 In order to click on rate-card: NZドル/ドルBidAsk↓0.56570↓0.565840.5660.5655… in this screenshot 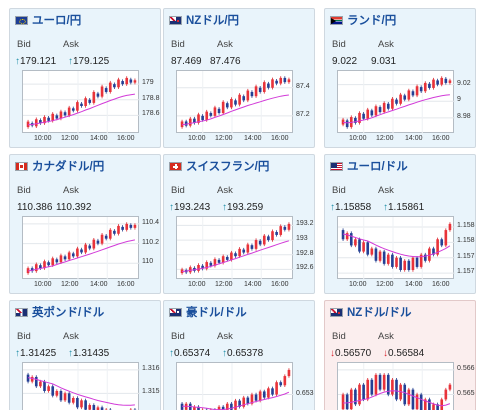, I will do `click(400, 355)`.